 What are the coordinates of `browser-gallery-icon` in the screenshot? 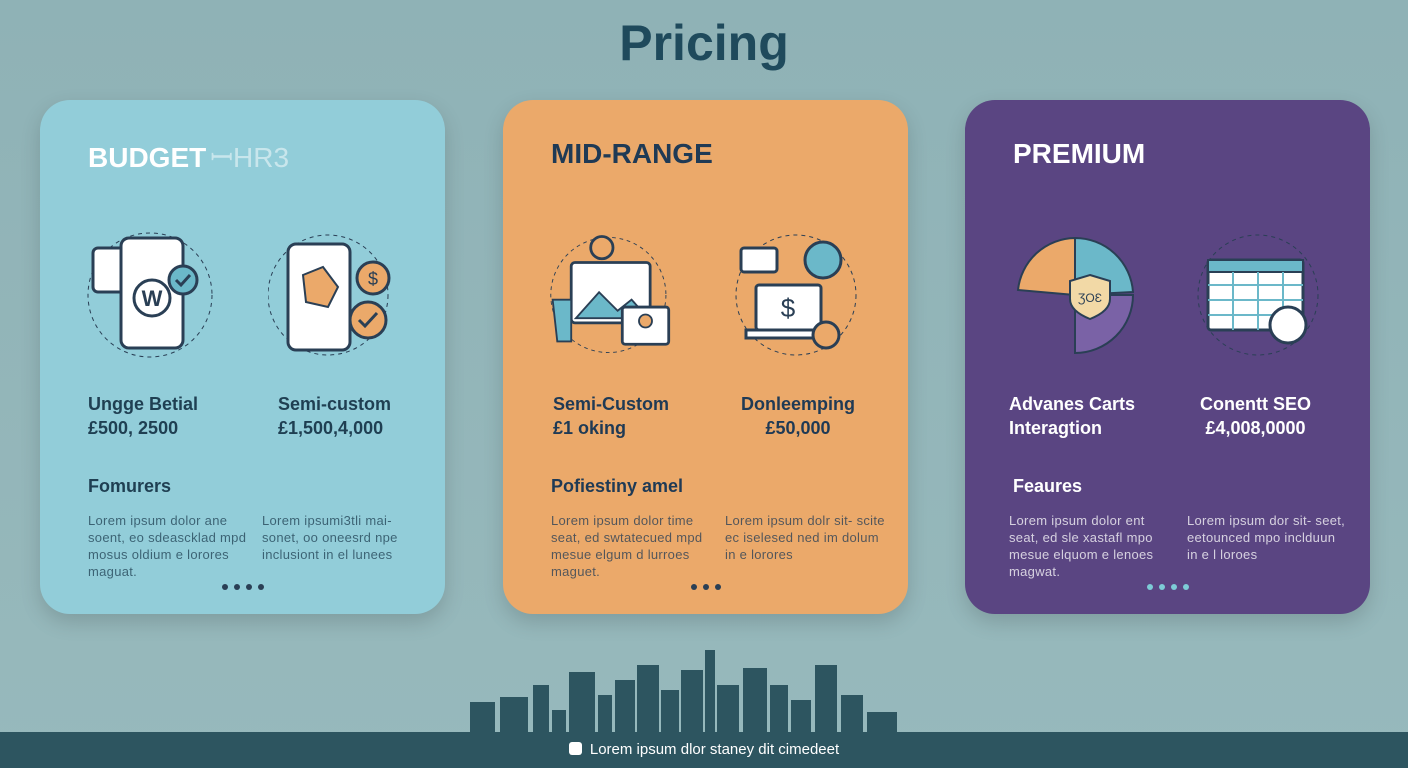 It's located at (610, 294).